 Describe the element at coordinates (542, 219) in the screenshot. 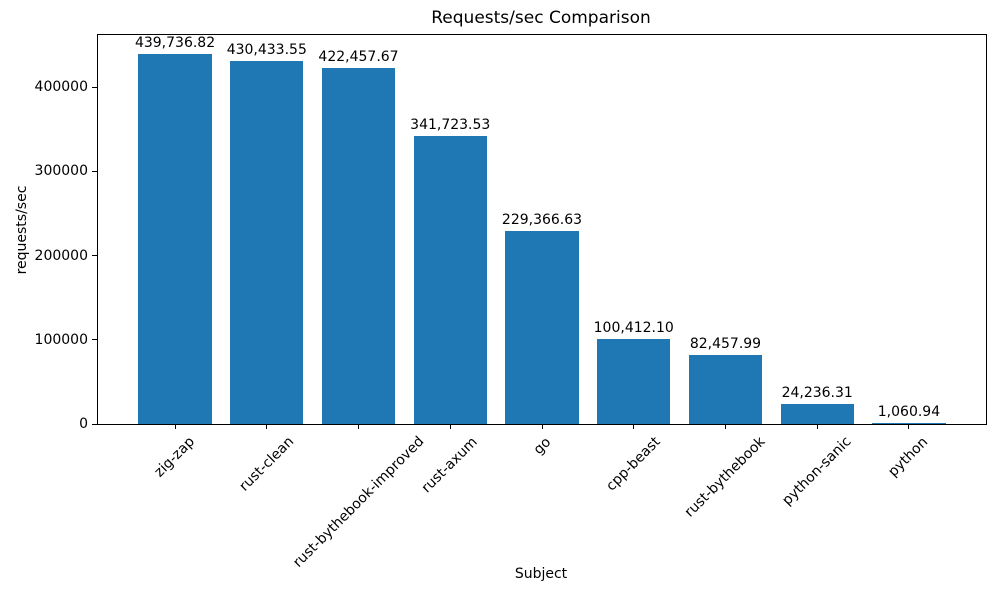

I see `bar-value-label: 229,366.63` at that location.